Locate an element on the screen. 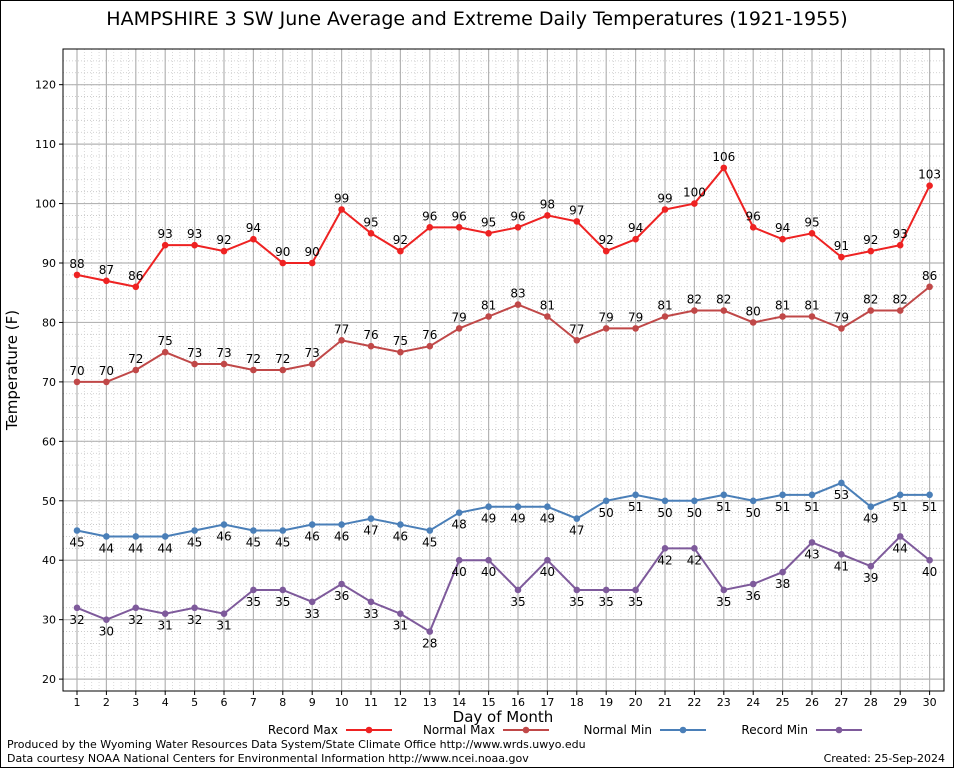  record-max-data-label: 96 is located at coordinates (517, 216).